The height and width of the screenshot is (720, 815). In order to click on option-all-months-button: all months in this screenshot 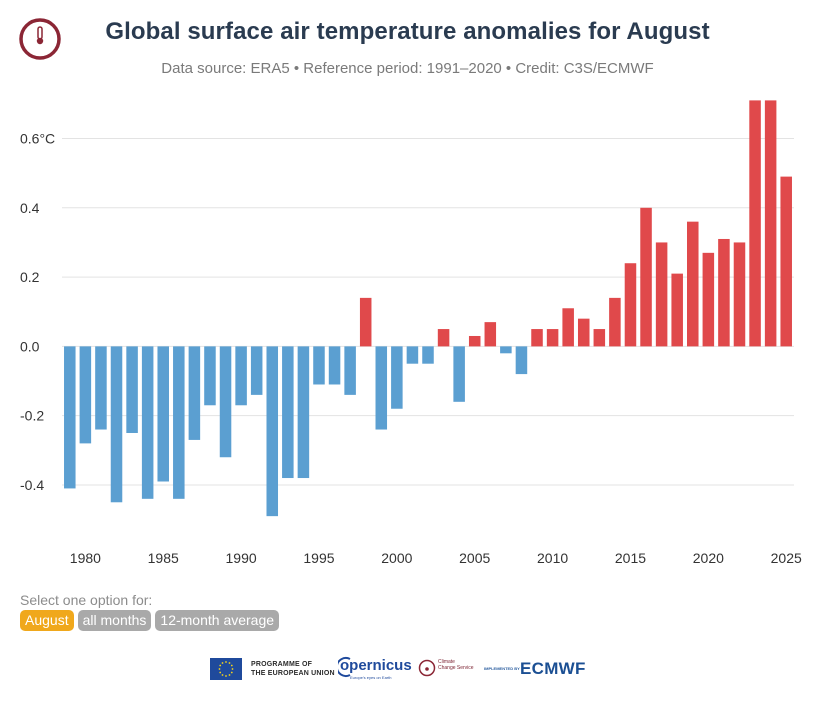, I will do `click(114, 620)`.